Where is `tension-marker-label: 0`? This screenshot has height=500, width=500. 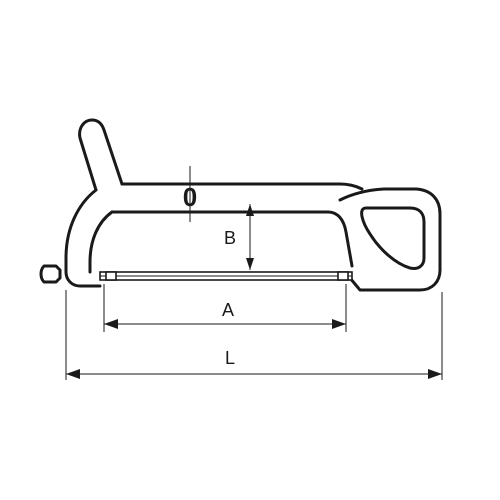
tension-marker-label: 0 is located at coordinates (190, 197).